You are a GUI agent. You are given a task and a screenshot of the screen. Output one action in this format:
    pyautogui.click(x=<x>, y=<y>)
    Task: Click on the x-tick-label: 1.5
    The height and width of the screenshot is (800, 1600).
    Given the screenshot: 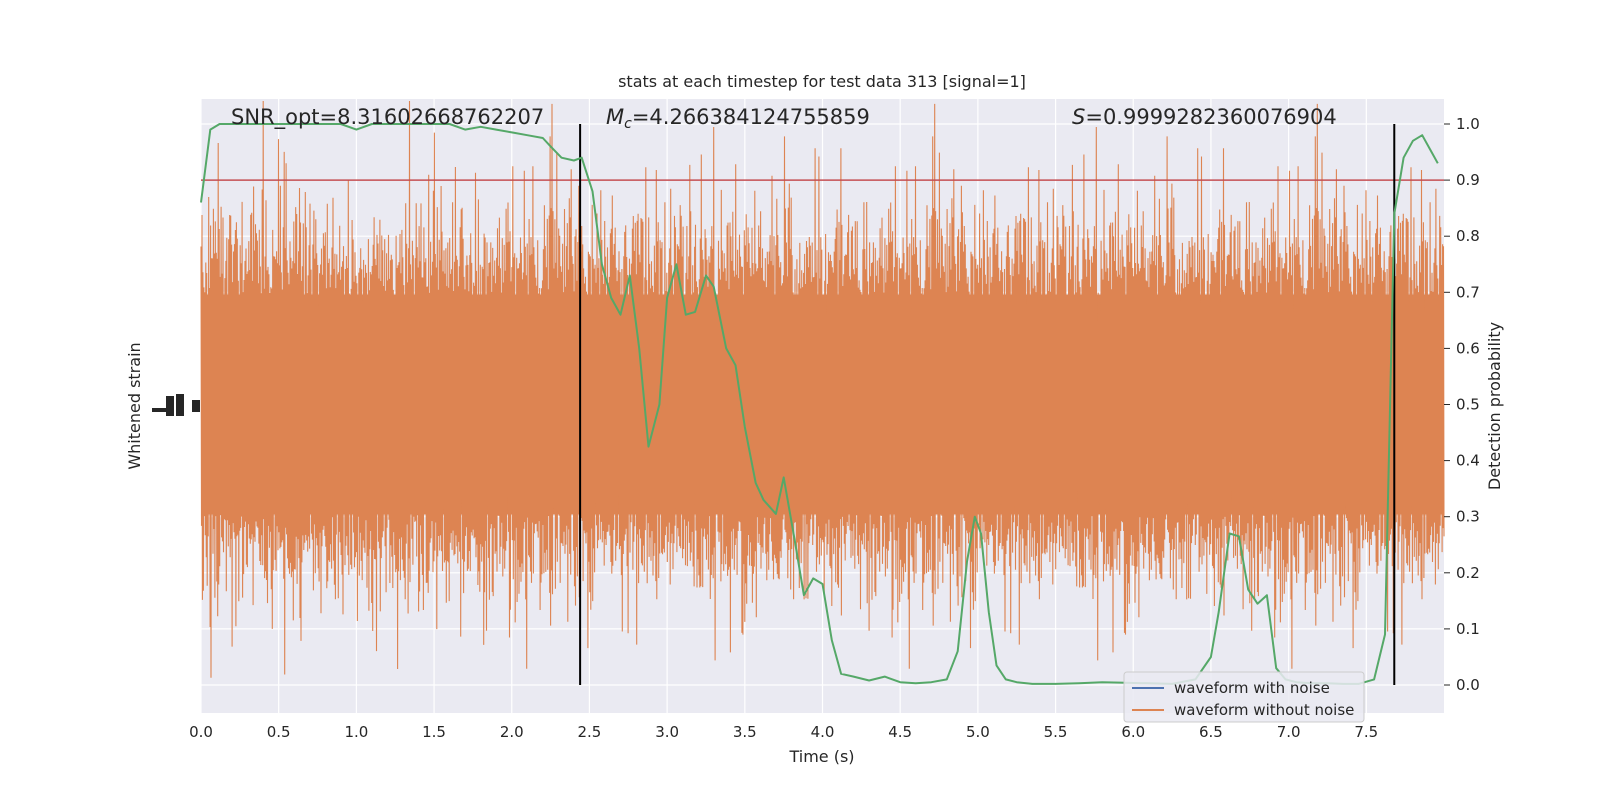 What is the action you would take?
    pyautogui.click(x=434, y=732)
    